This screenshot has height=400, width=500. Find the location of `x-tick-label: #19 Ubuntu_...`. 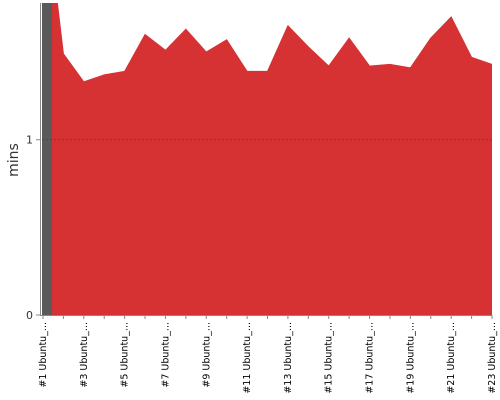

x-tick-label: #19 Ubuntu_... is located at coordinates (410, 358).